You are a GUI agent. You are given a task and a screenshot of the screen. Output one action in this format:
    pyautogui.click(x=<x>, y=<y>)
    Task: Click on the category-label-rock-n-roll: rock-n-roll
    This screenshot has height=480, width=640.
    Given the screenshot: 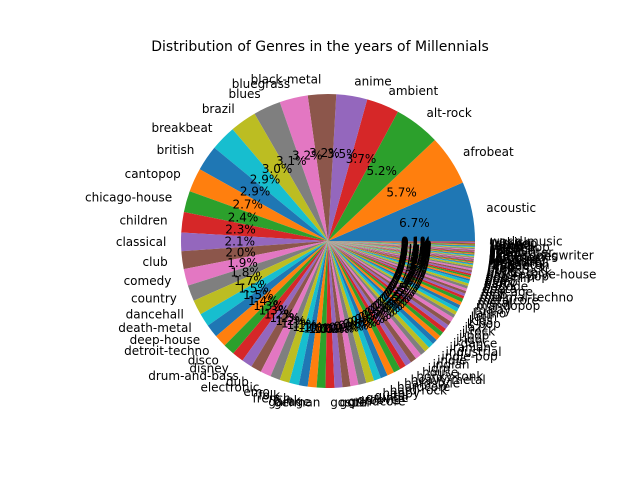 What is the action you would take?
    pyautogui.click(x=518, y=263)
    